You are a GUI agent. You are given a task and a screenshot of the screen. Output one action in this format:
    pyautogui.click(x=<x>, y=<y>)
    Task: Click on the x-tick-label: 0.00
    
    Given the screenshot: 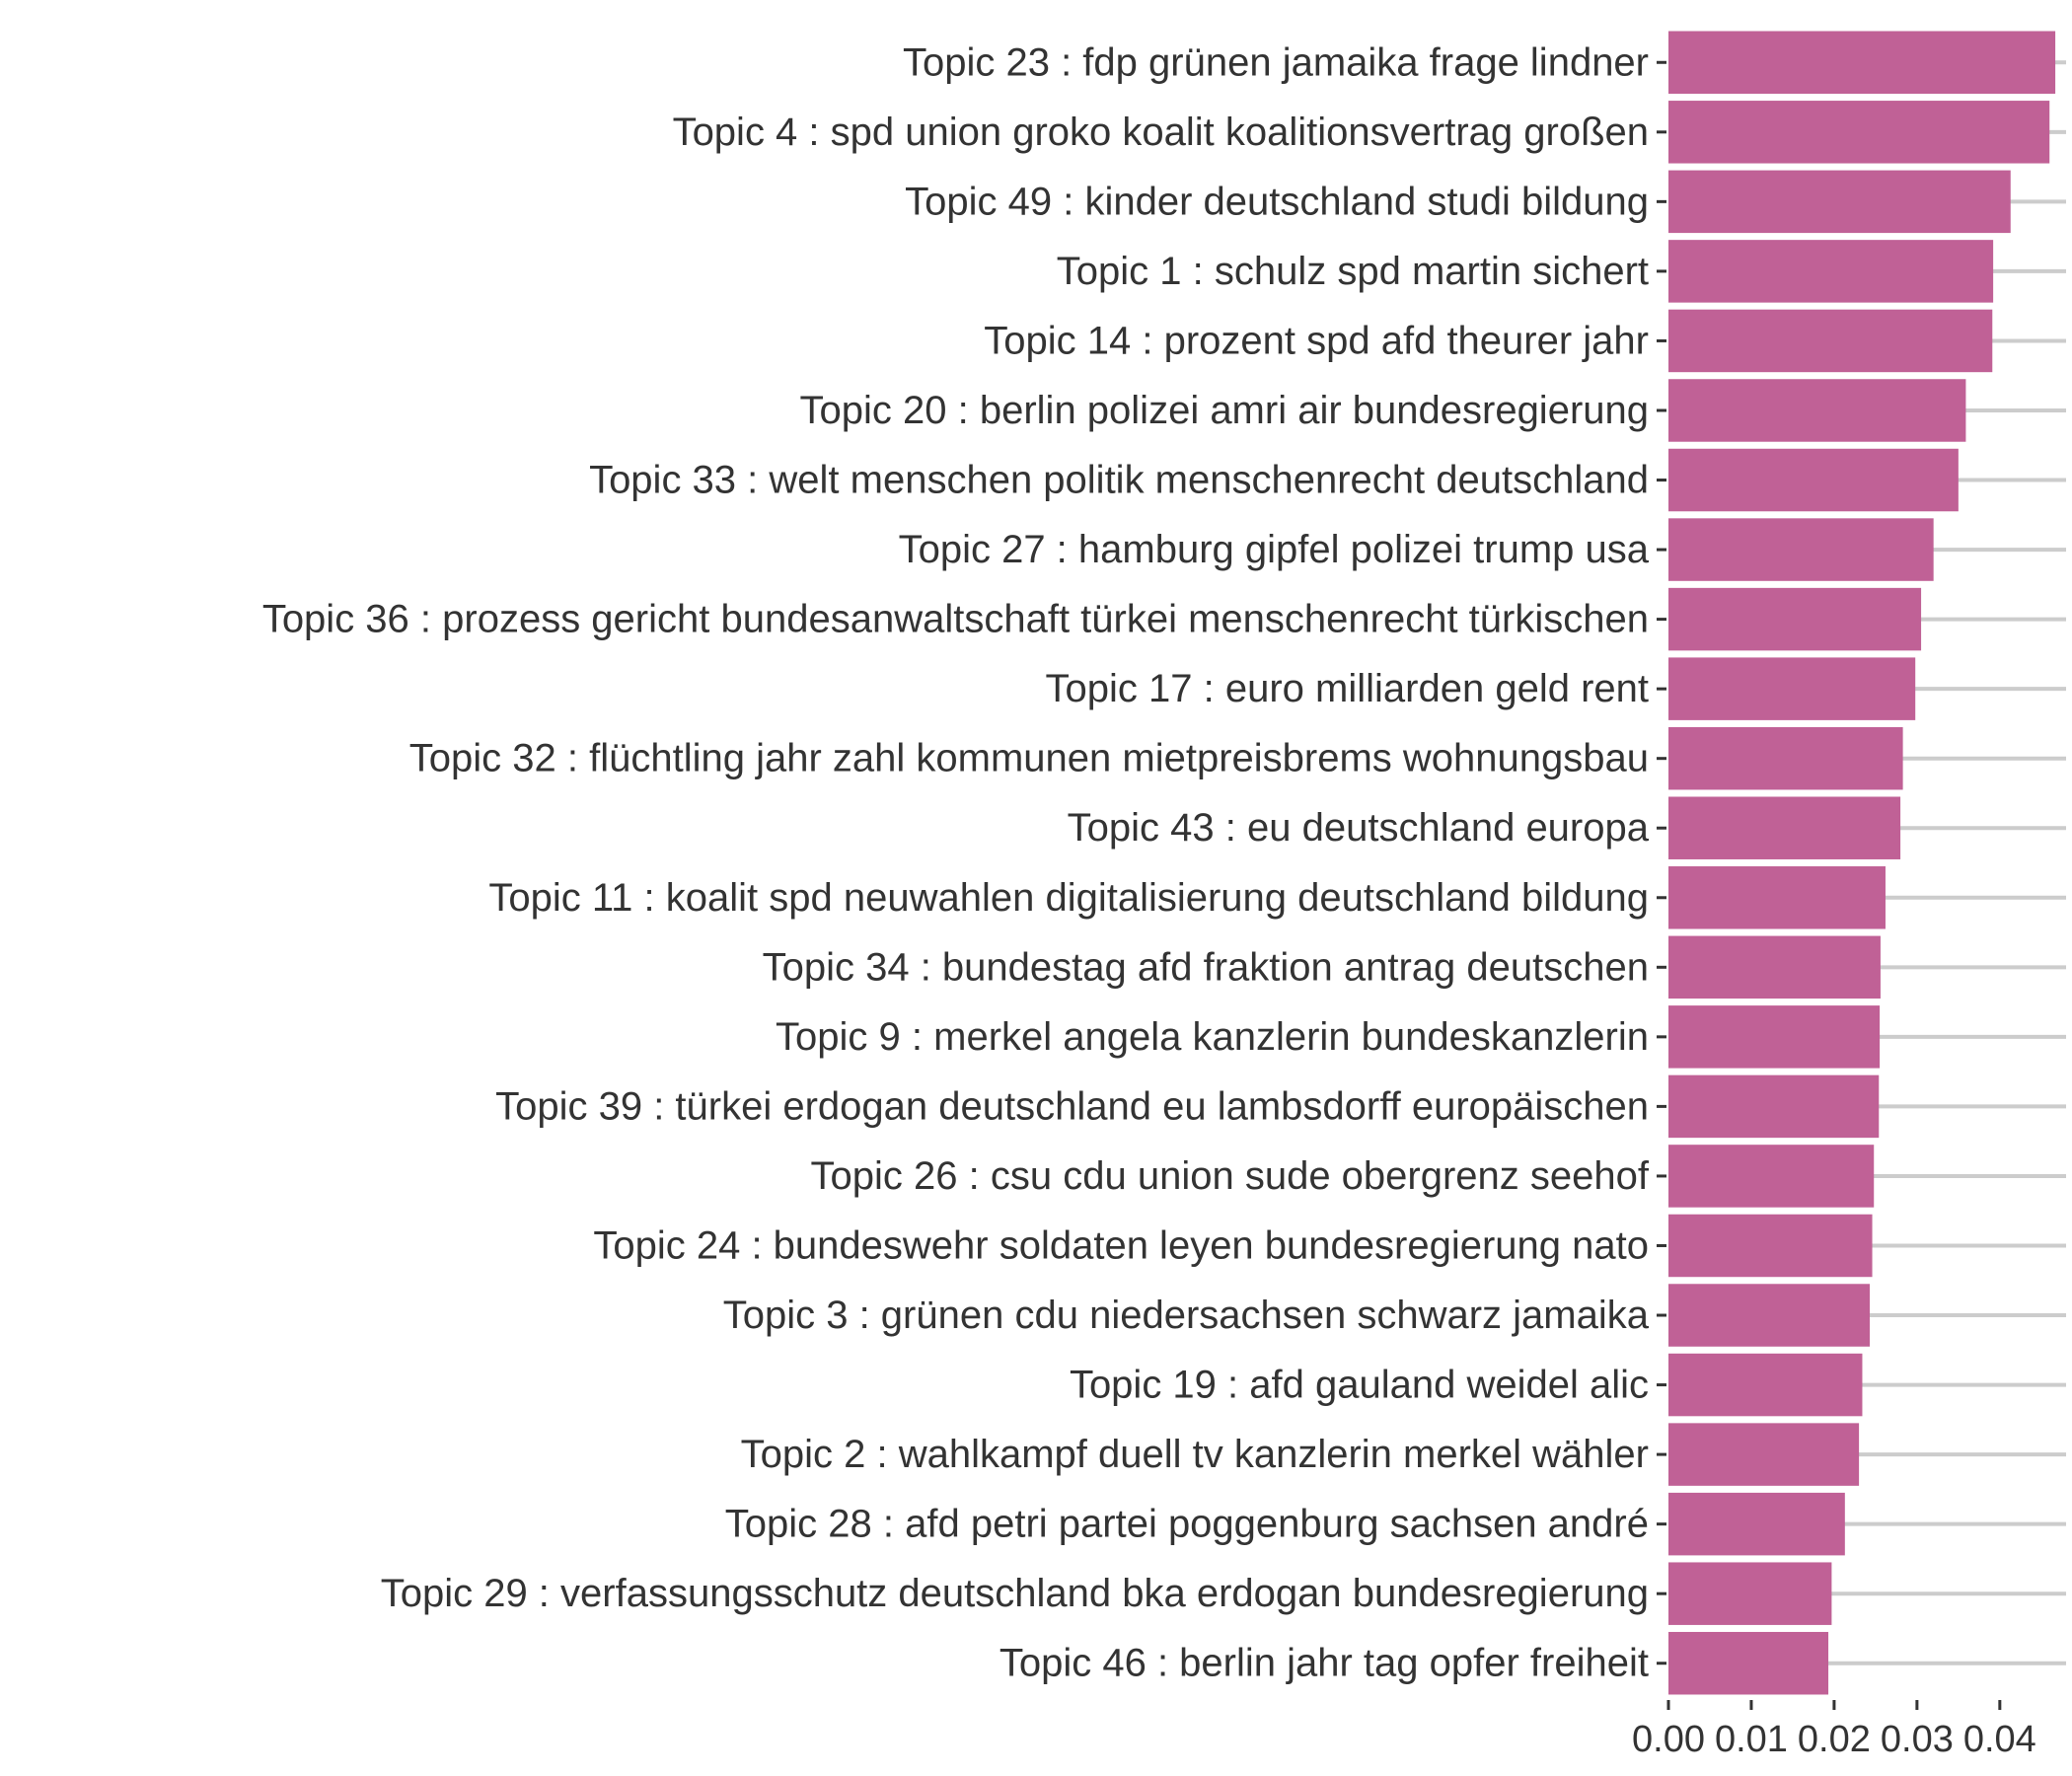 What is the action you would take?
    pyautogui.click(x=1669, y=1740)
    